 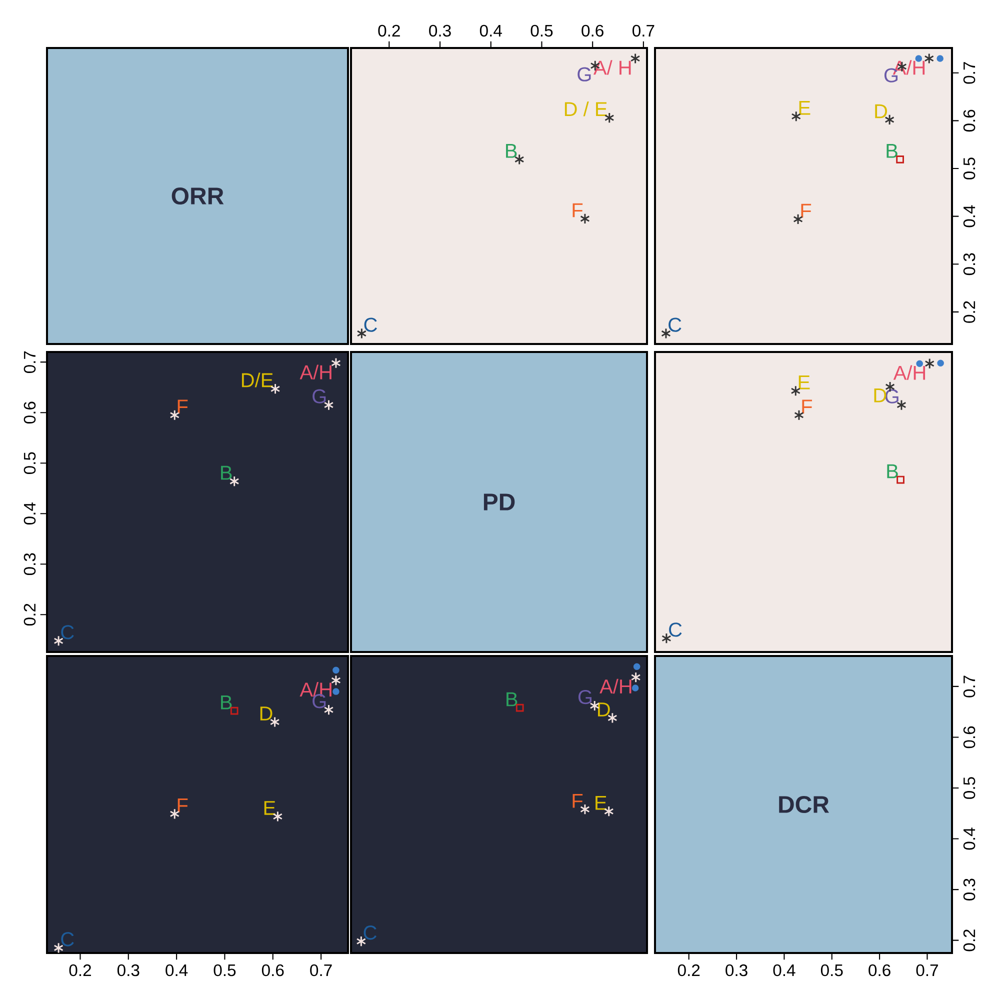 What do you see at coordinates (499, 502) in the screenshot?
I see `text: PD` at bounding box center [499, 502].